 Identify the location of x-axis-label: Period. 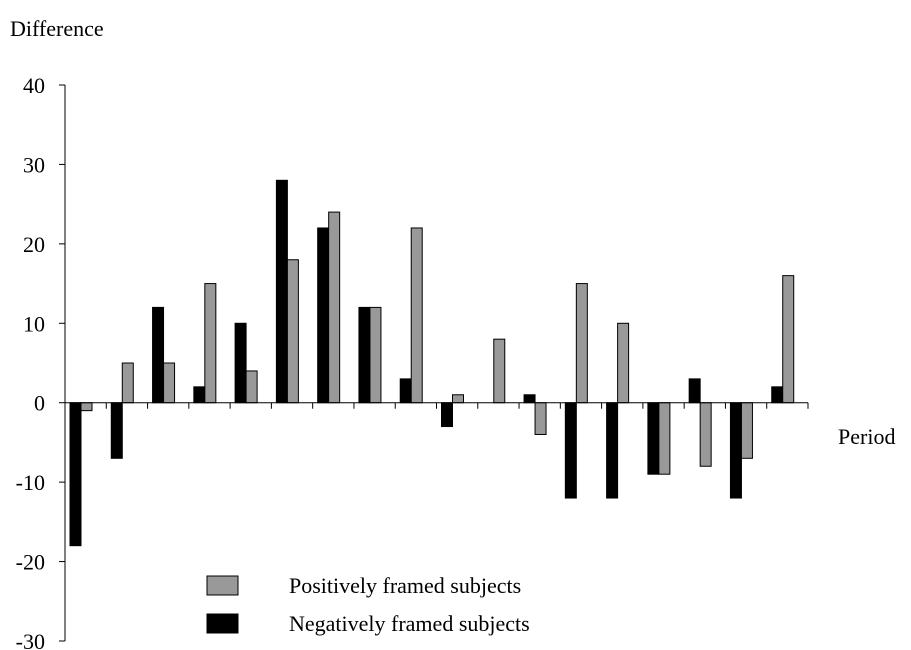
(866, 436).